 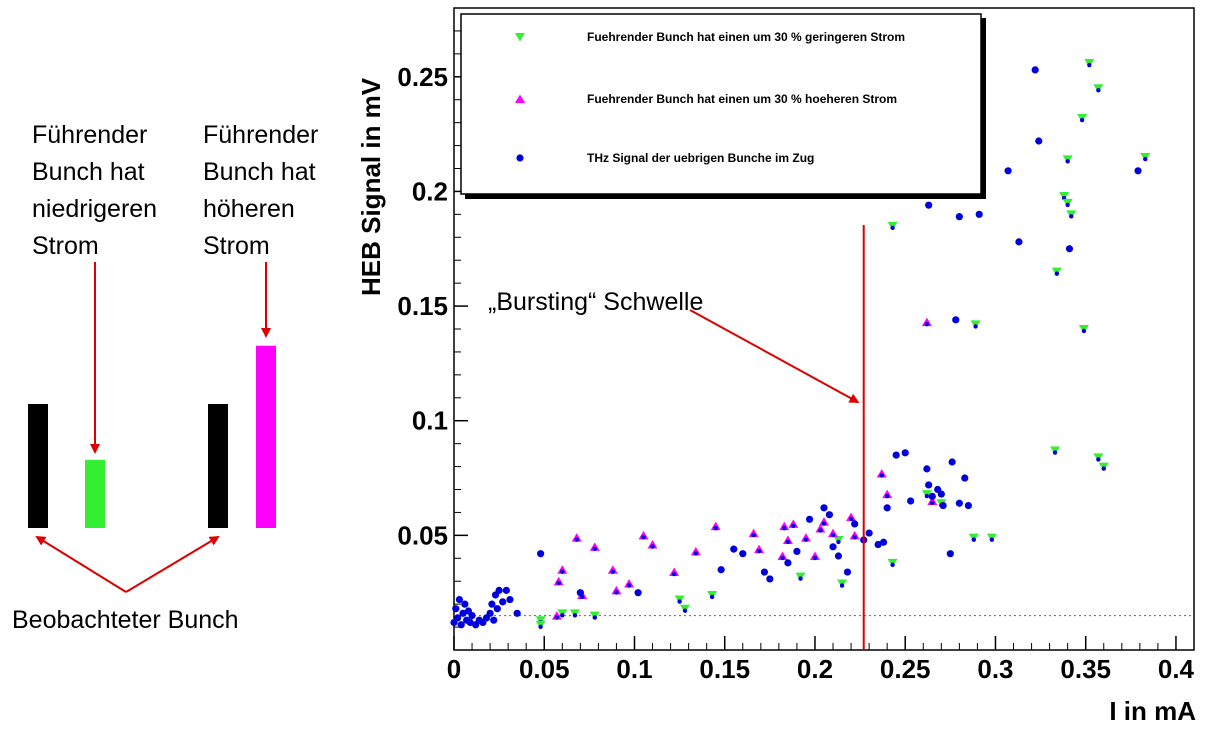 I want to click on x-tick-label: 0.15, so click(x=724, y=669).